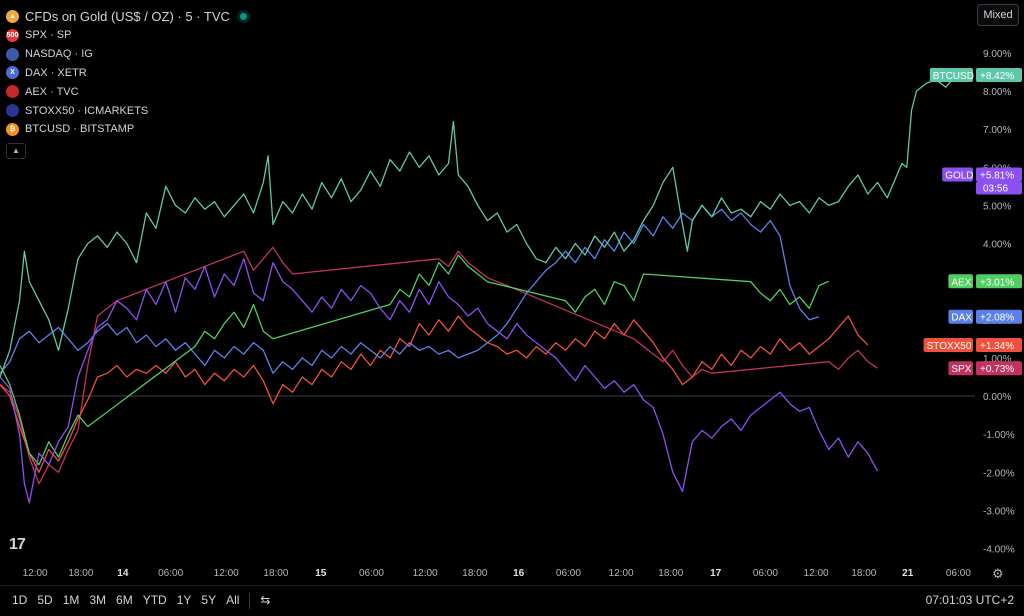 The image size is (1024, 616). What do you see at coordinates (56, 72) in the screenshot?
I see `legend-symbol-label: DAX · XETR` at bounding box center [56, 72].